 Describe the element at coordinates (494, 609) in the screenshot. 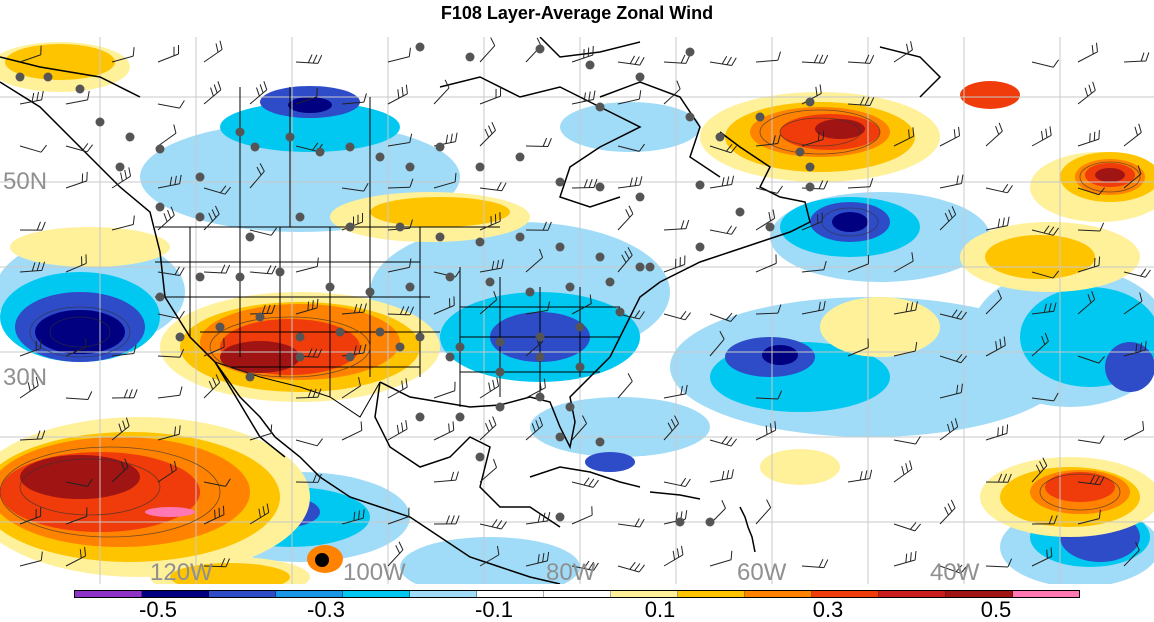

I see `colorbar-tick-label: -0.1` at that location.